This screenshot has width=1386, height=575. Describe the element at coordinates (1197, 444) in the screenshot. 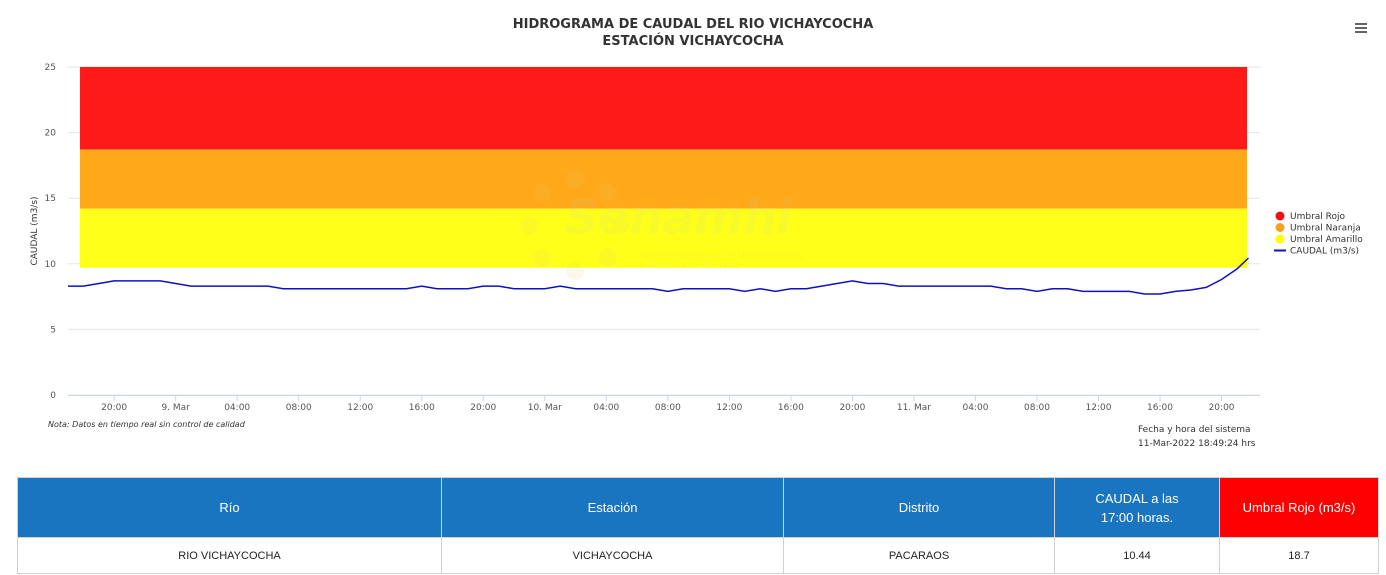

I see `system-date-value: 11-Mar-2022 18:49:24 hrs` at that location.